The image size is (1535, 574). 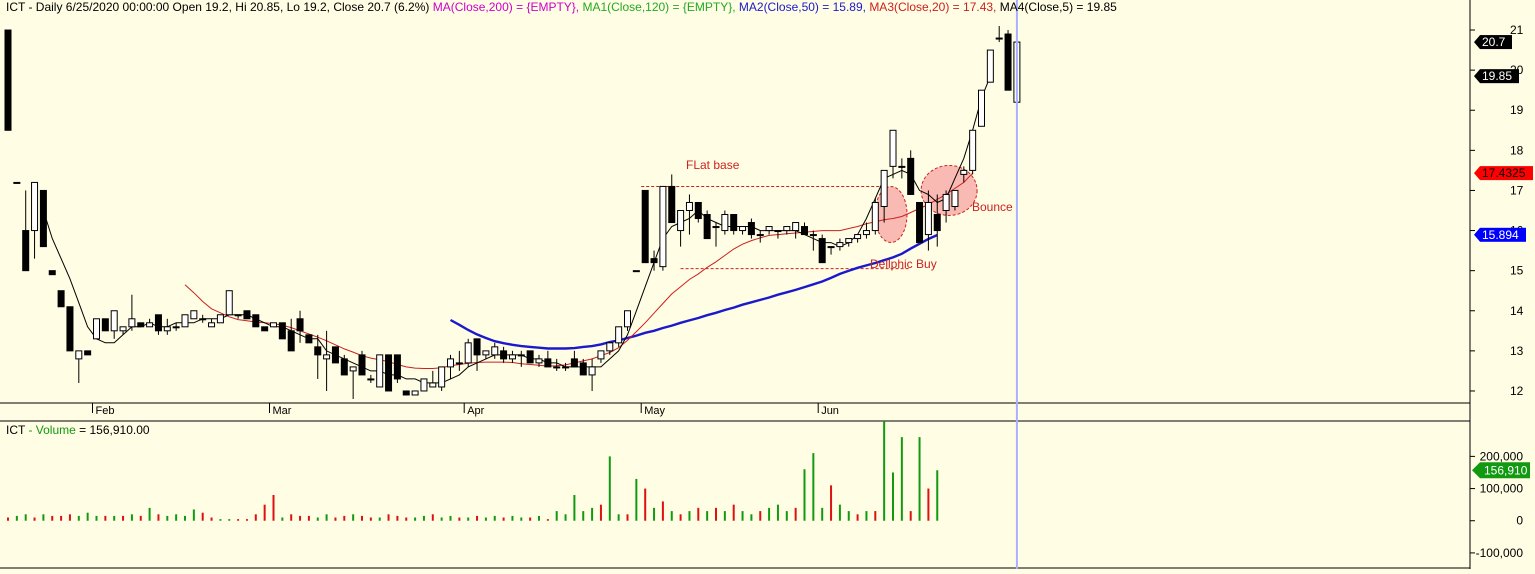 What do you see at coordinates (654, 411) in the screenshot?
I see `x-tick-label: May` at bounding box center [654, 411].